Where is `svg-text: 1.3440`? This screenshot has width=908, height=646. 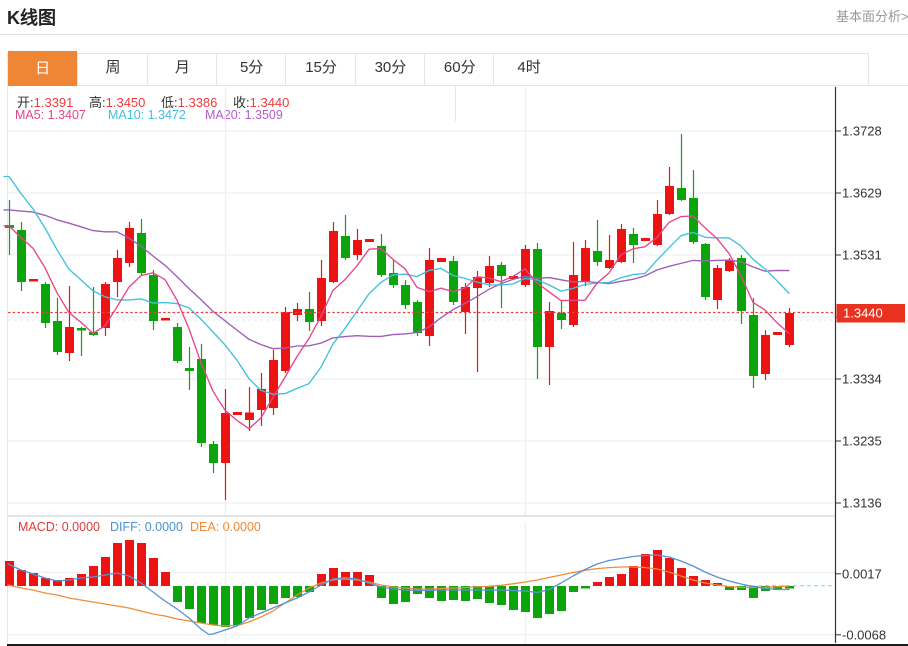 svg-text: 1.3440 is located at coordinates (863, 313).